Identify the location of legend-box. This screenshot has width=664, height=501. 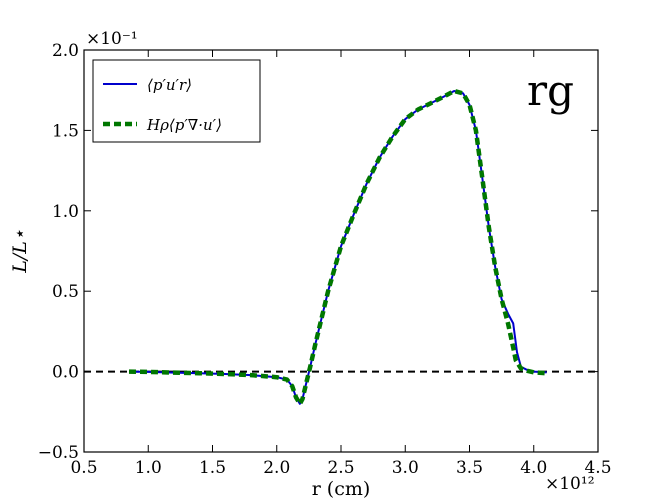
(176, 101).